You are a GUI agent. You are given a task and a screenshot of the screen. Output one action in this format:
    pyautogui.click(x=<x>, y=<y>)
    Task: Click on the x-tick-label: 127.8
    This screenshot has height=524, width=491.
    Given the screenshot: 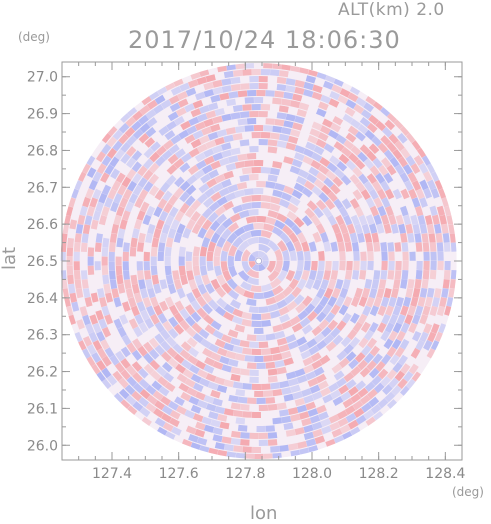 What is the action you would take?
    pyautogui.click(x=245, y=474)
    